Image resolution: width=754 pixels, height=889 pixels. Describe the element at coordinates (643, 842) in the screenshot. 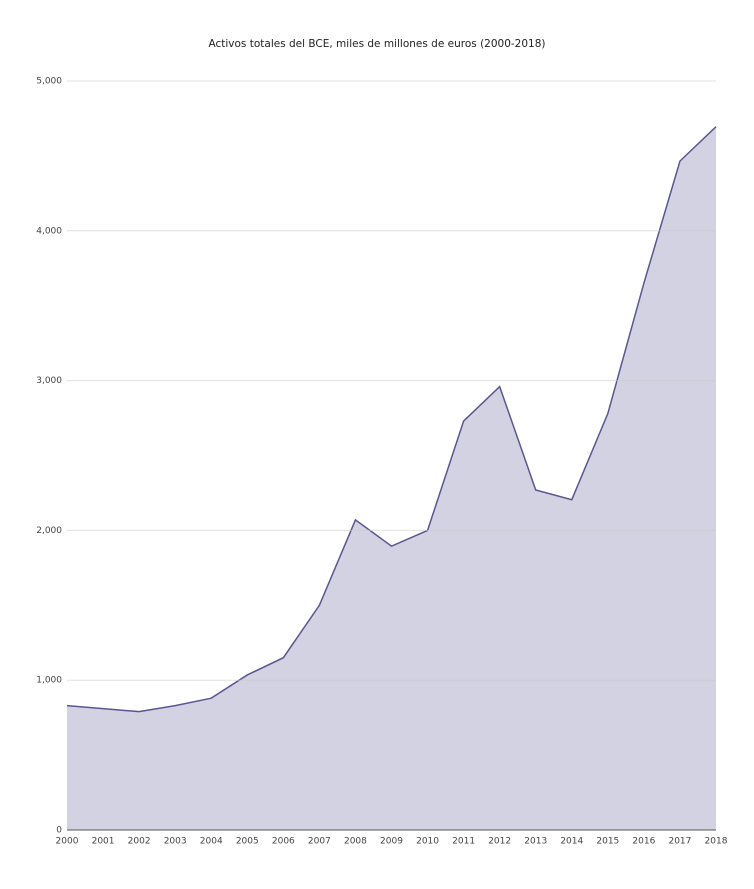

I see `x-tick-label: 2016` at that location.